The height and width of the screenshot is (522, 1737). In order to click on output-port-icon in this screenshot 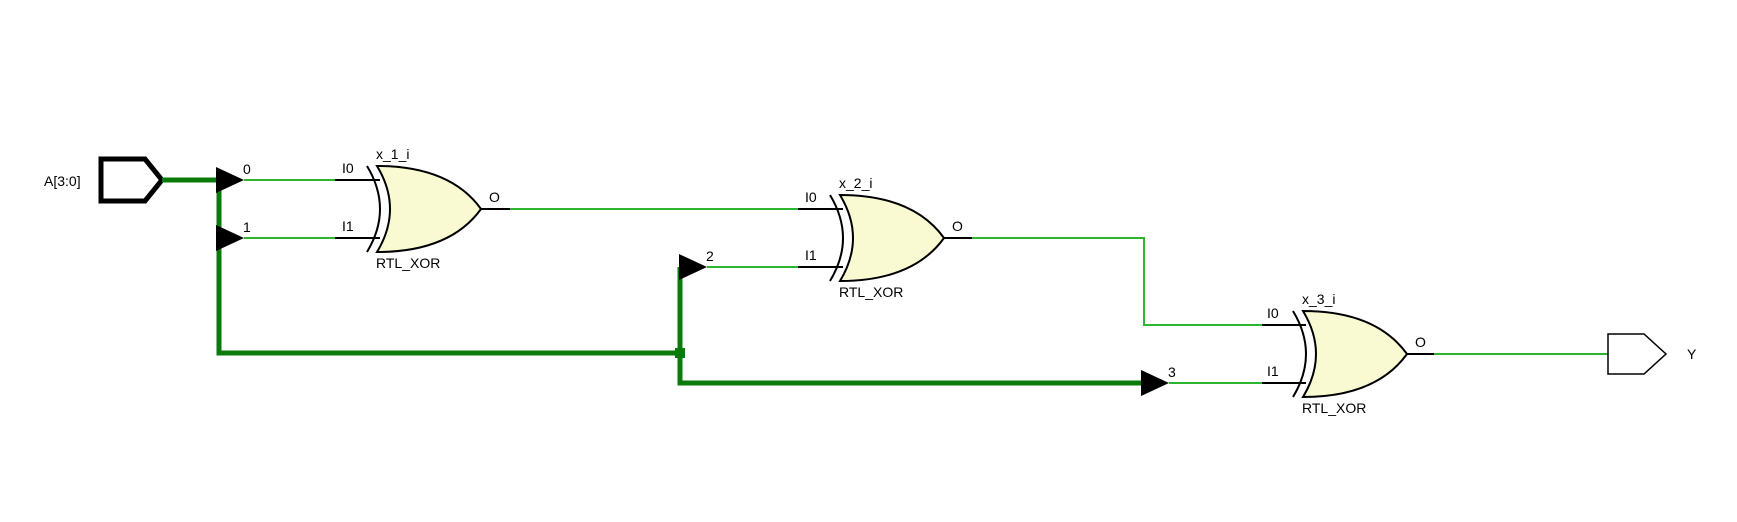, I will do `click(1637, 354)`.